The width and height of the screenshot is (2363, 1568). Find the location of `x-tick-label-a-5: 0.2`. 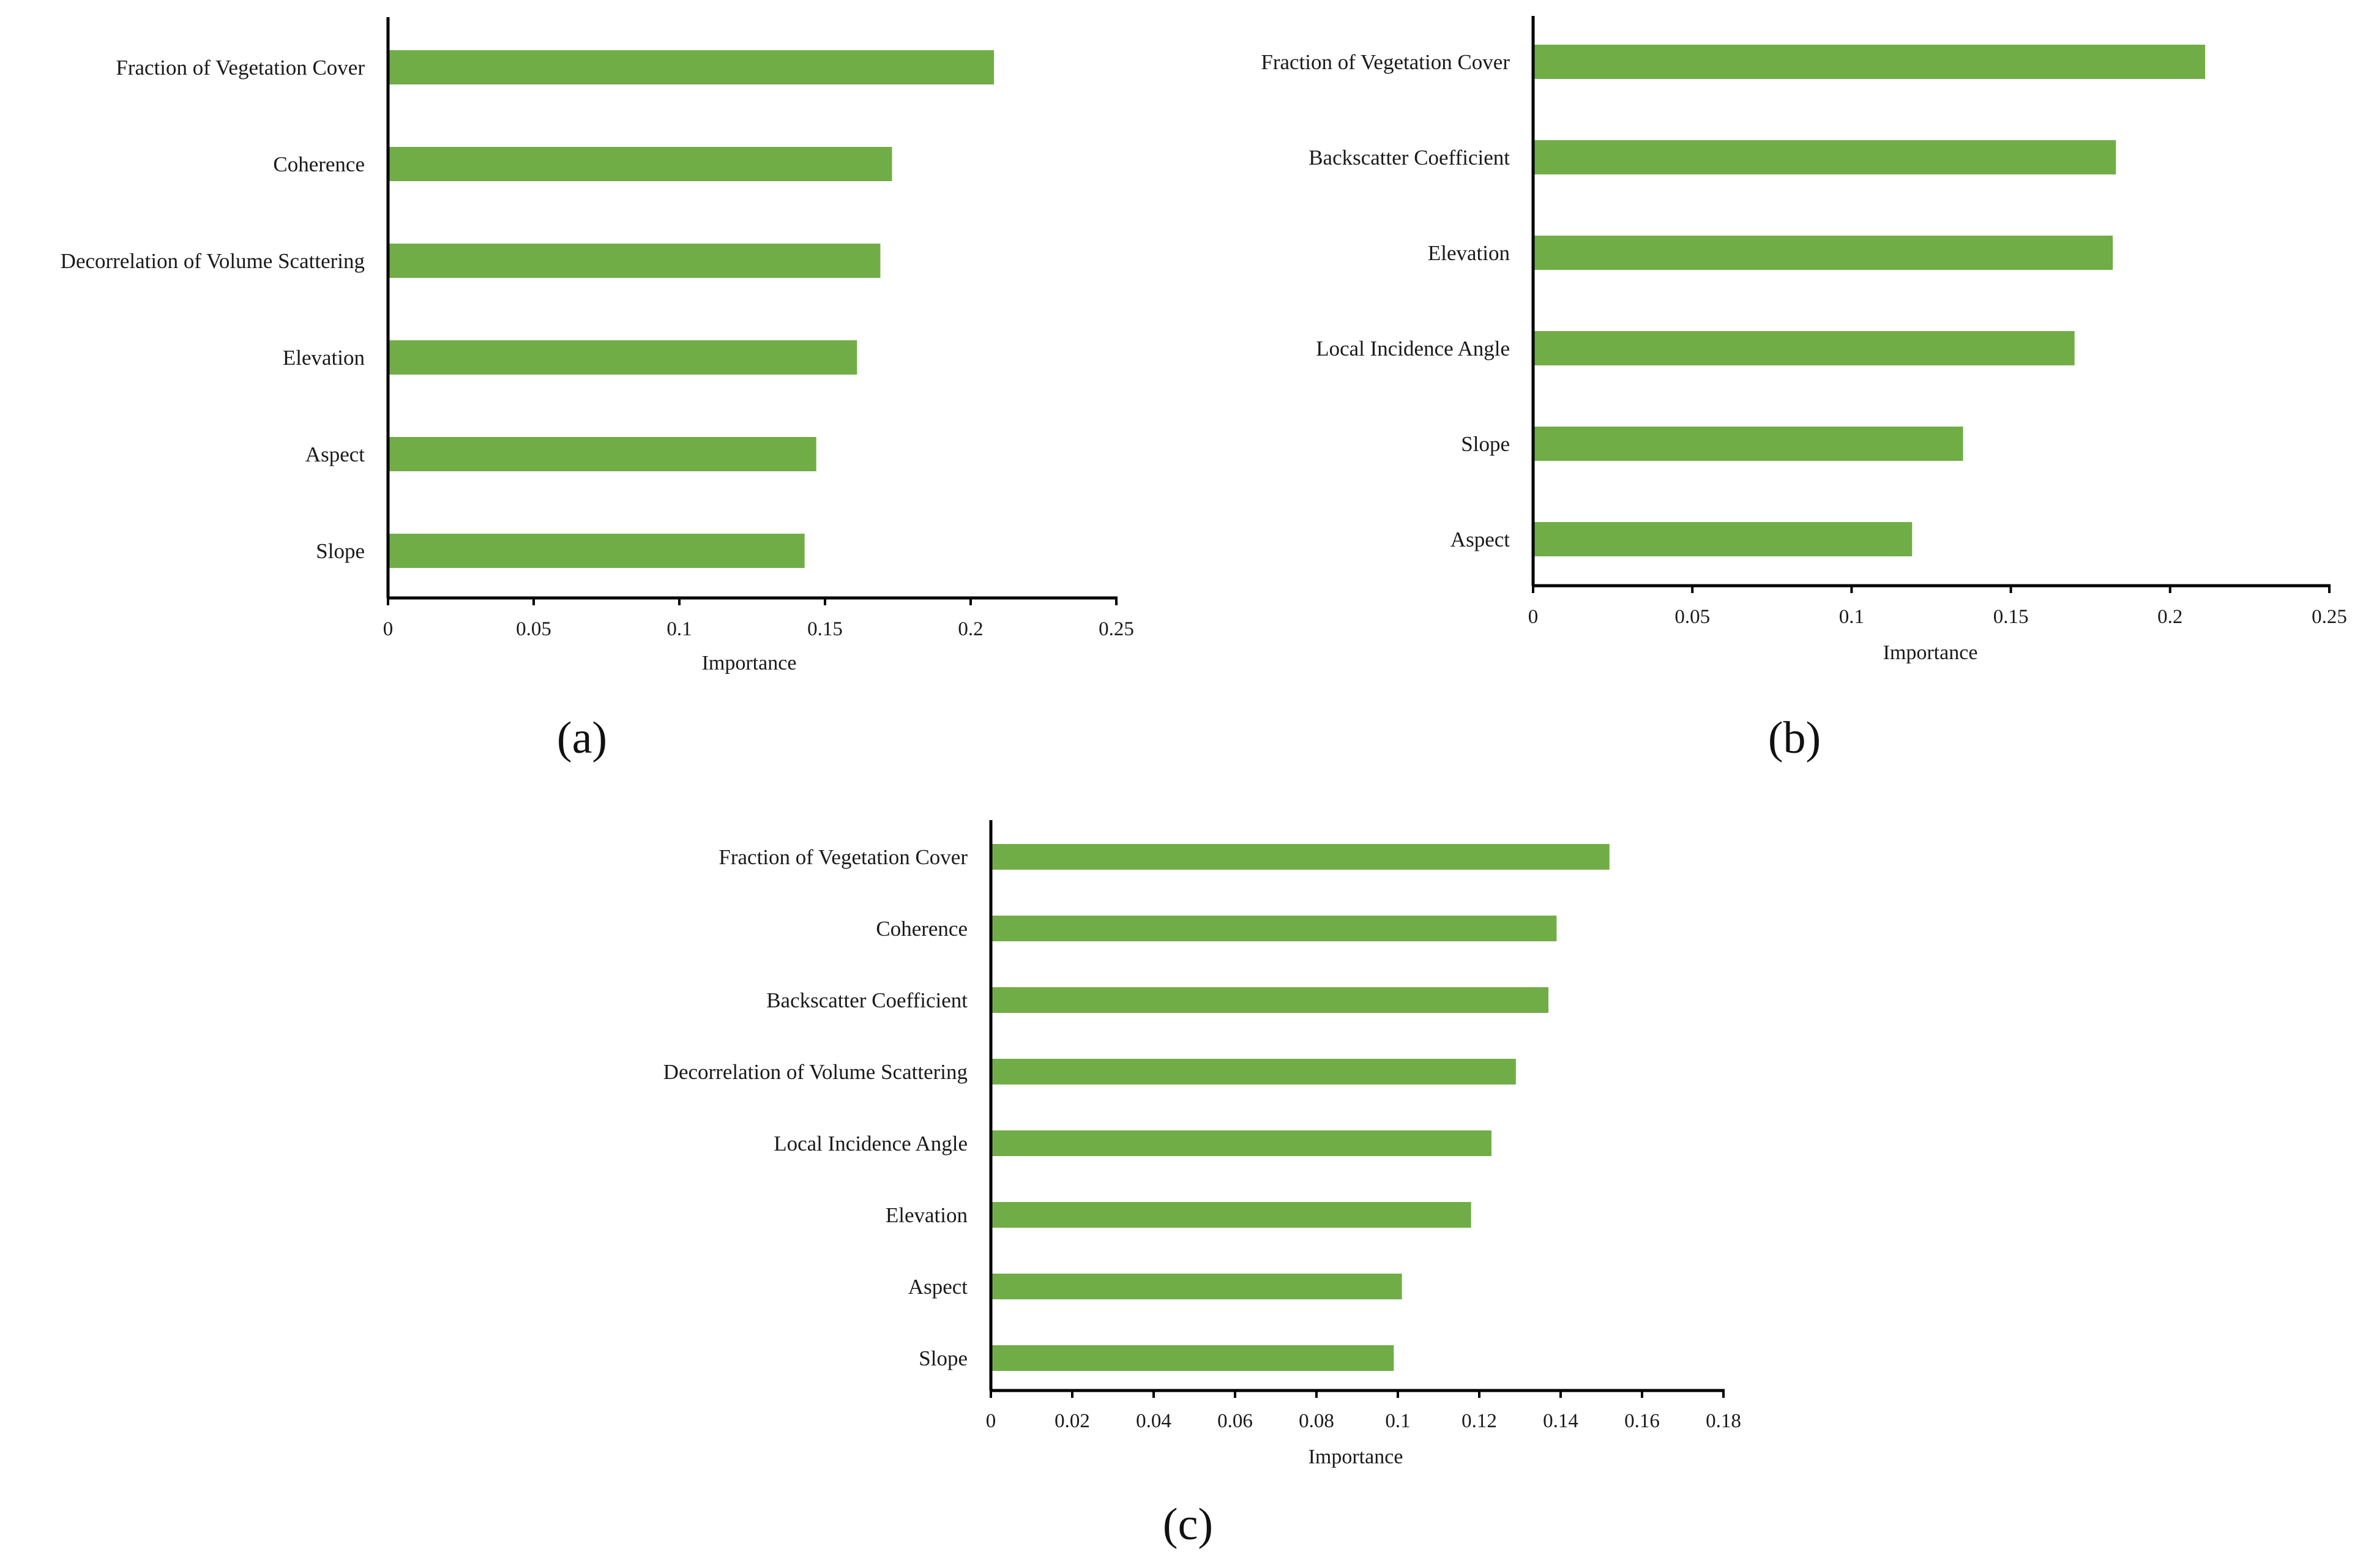

x-tick-label-a-5: 0.2 is located at coordinates (970, 629).